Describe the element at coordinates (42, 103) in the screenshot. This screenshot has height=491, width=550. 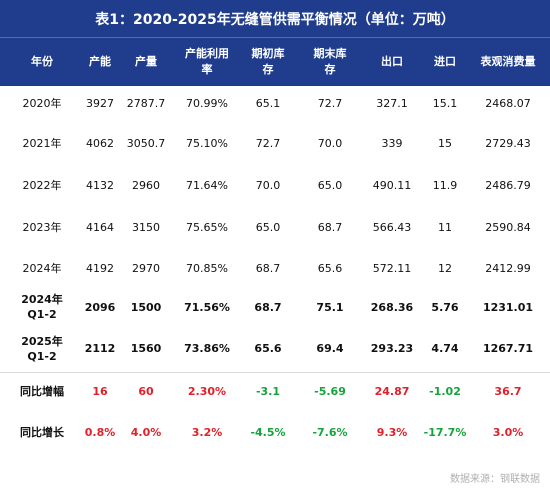
I see `cell-year: 2020年` at that location.